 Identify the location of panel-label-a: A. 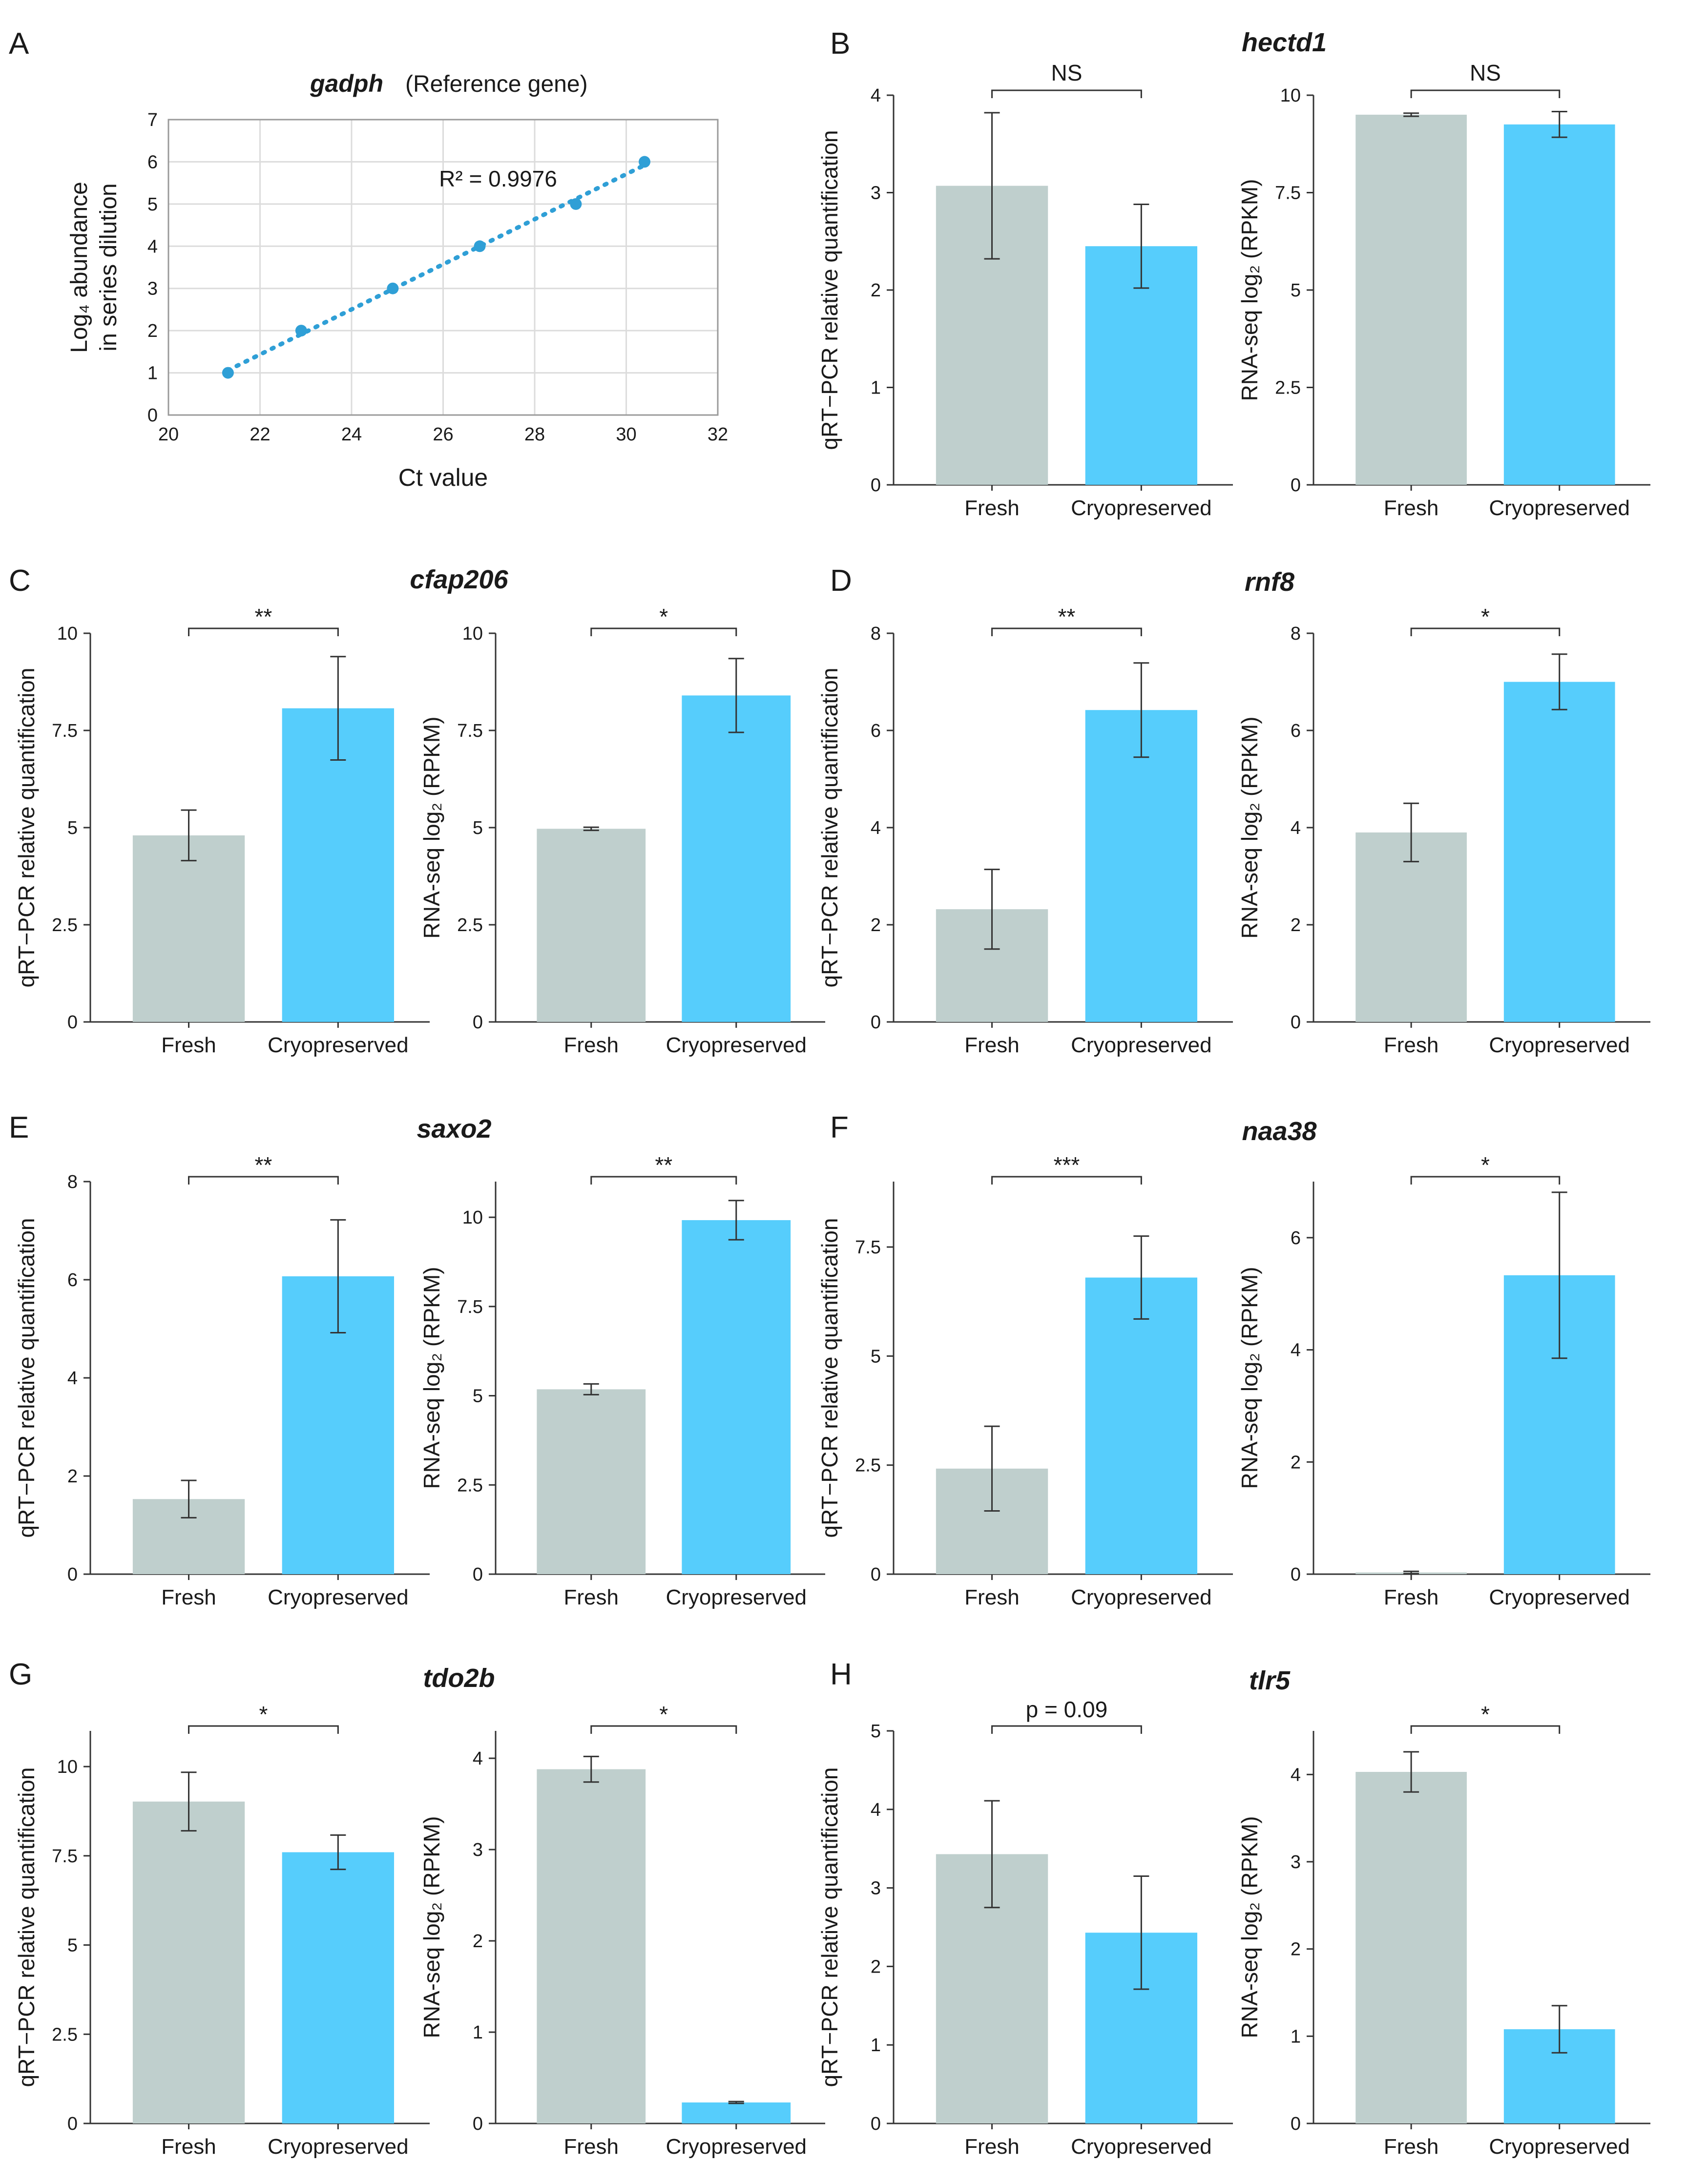
(19, 44).